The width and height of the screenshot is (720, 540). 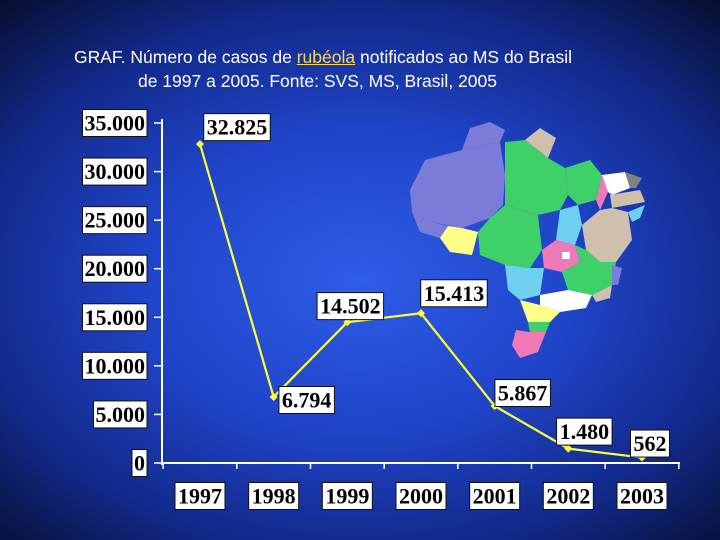 What do you see at coordinates (185, 57) in the screenshot?
I see `title-prefix: GRAF. Número de casos de` at bounding box center [185, 57].